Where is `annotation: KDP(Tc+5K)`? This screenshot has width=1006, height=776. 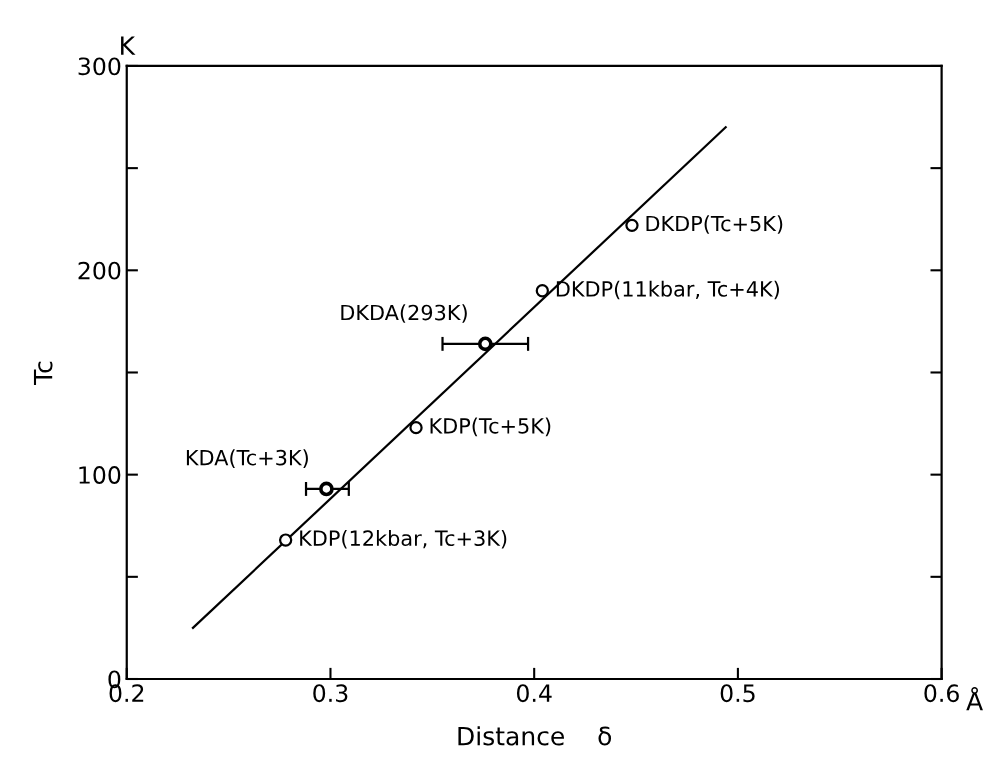
annotation: KDP(Tc+5K) is located at coordinates (490, 427).